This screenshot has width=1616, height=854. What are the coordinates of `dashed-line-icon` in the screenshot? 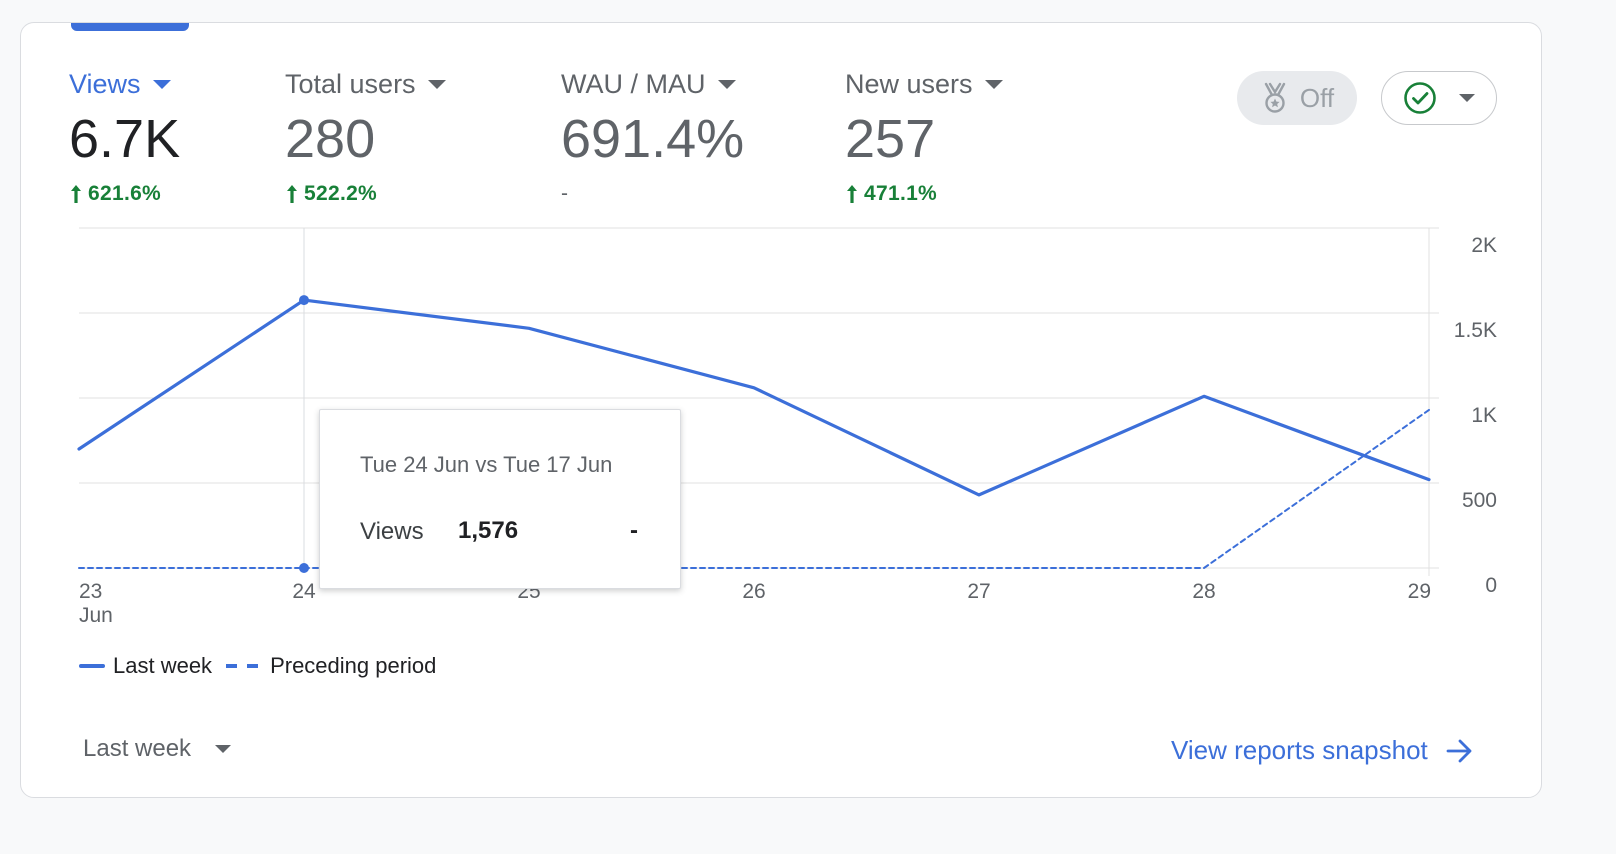 It's located at (242, 666).